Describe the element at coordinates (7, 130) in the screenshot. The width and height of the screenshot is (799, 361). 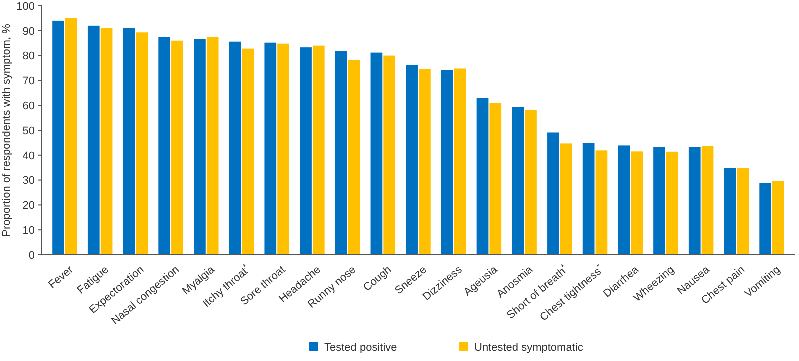
I see `y-axis-title: Proportion of respondents with symptom, %` at that location.